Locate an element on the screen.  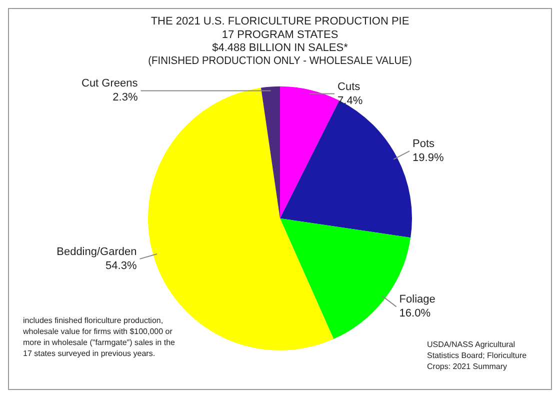
text: includes finished floriculture production, wholesale value for firms with $100,000 or more in wholesale ("farmgate") sales in the 17 states surveyed in previous years. is located at coordinates (99, 337).